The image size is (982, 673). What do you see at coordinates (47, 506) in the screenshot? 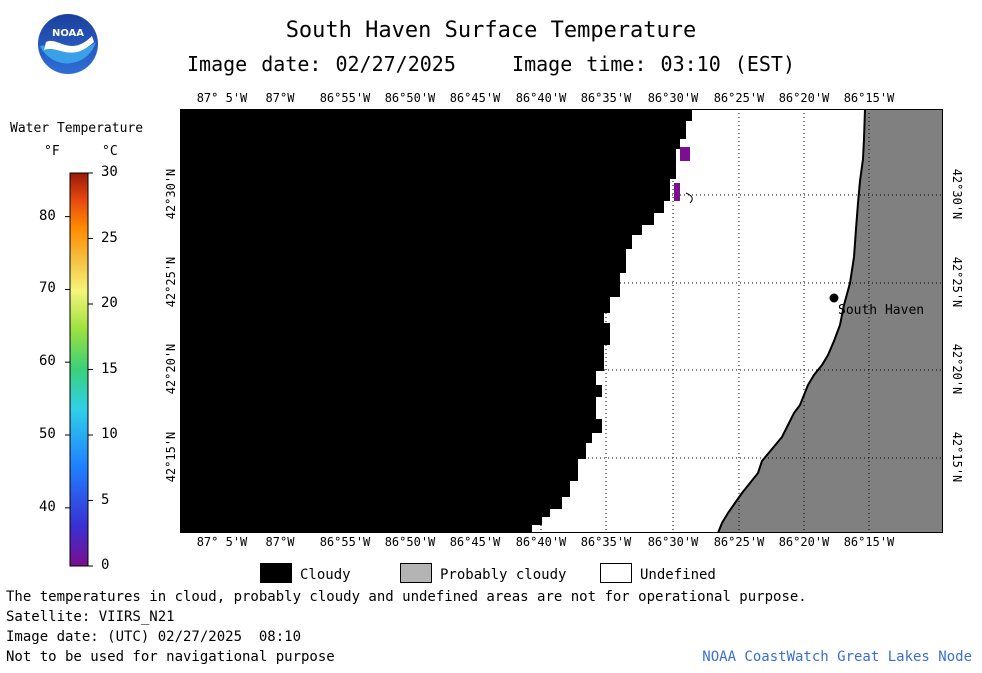
I see `fahrenheit-tick-label: 40` at bounding box center [47, 506].